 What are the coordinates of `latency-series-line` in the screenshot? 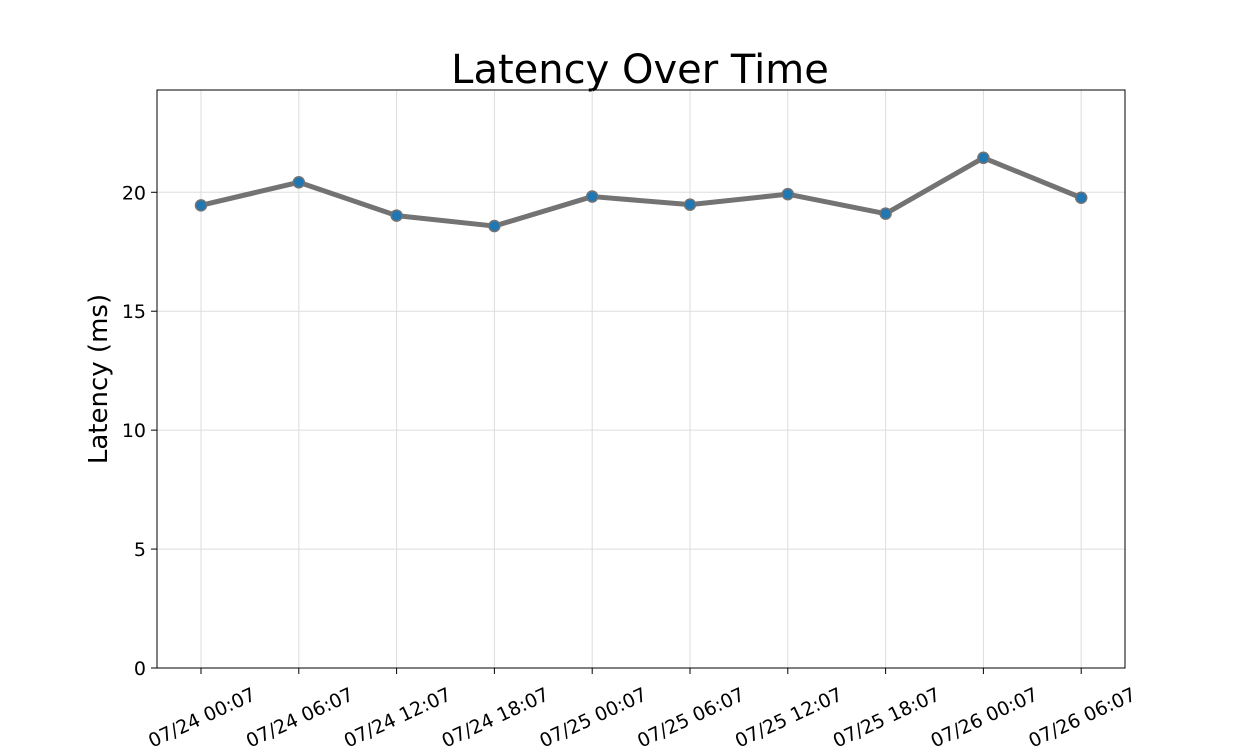 It's located at (641, 192).